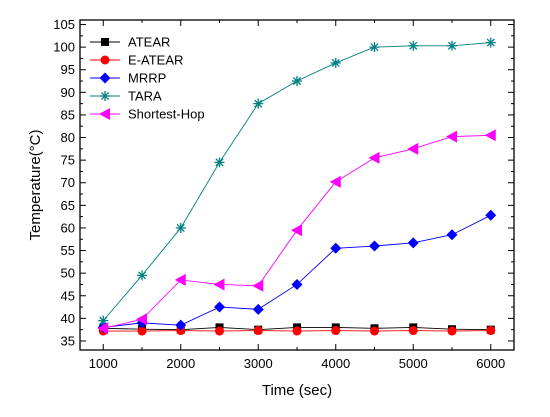 The width and height of the screenshot is (550, 417). I want to click on x-tick-label: 4000, so click(335, 363).